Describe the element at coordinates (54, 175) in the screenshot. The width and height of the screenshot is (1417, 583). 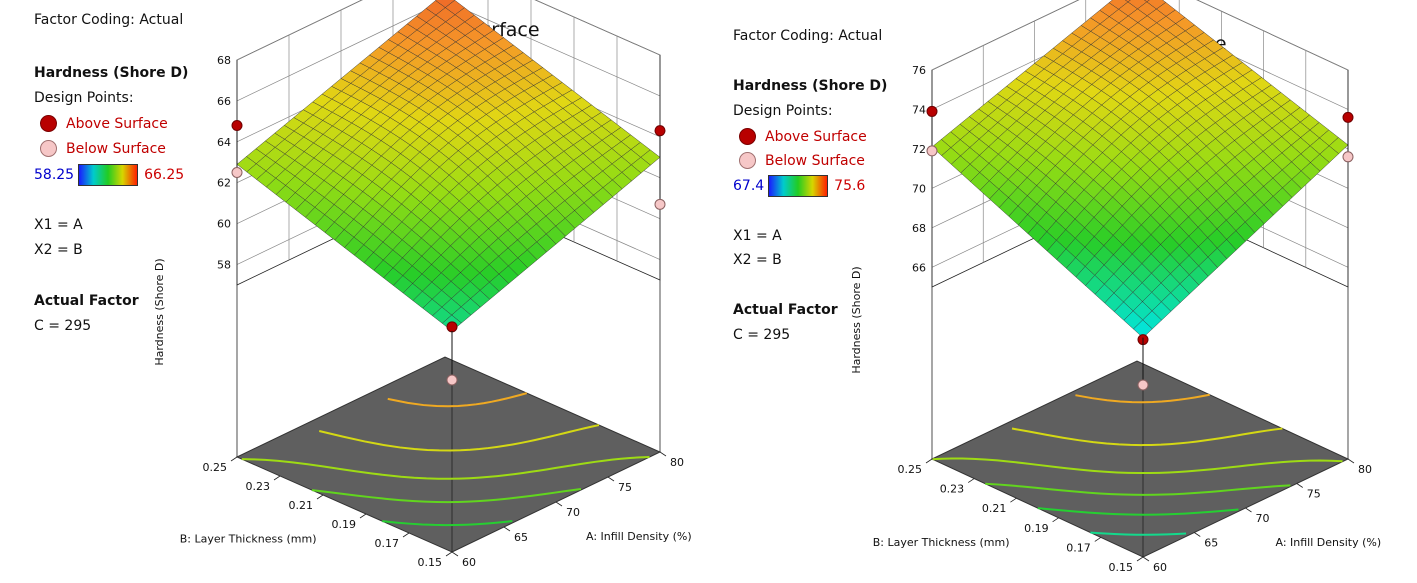
I see `color-scale-low: 58.25` at that location.